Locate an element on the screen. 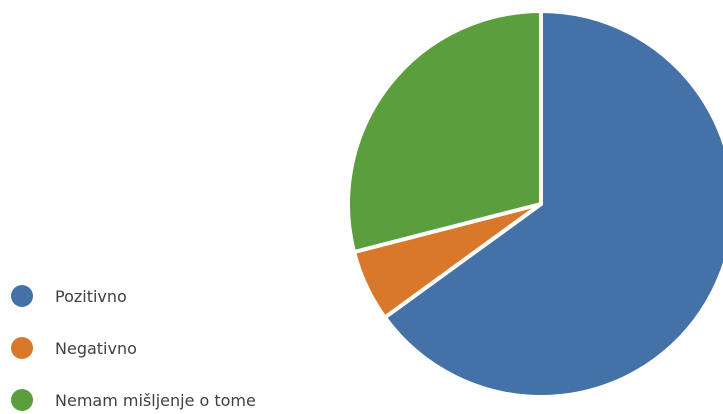 The height and width of the screenshot is (414, 723). legend: Pozitivno Negativno Nemam mišljenje o tome is located at coordinates (133, 348).